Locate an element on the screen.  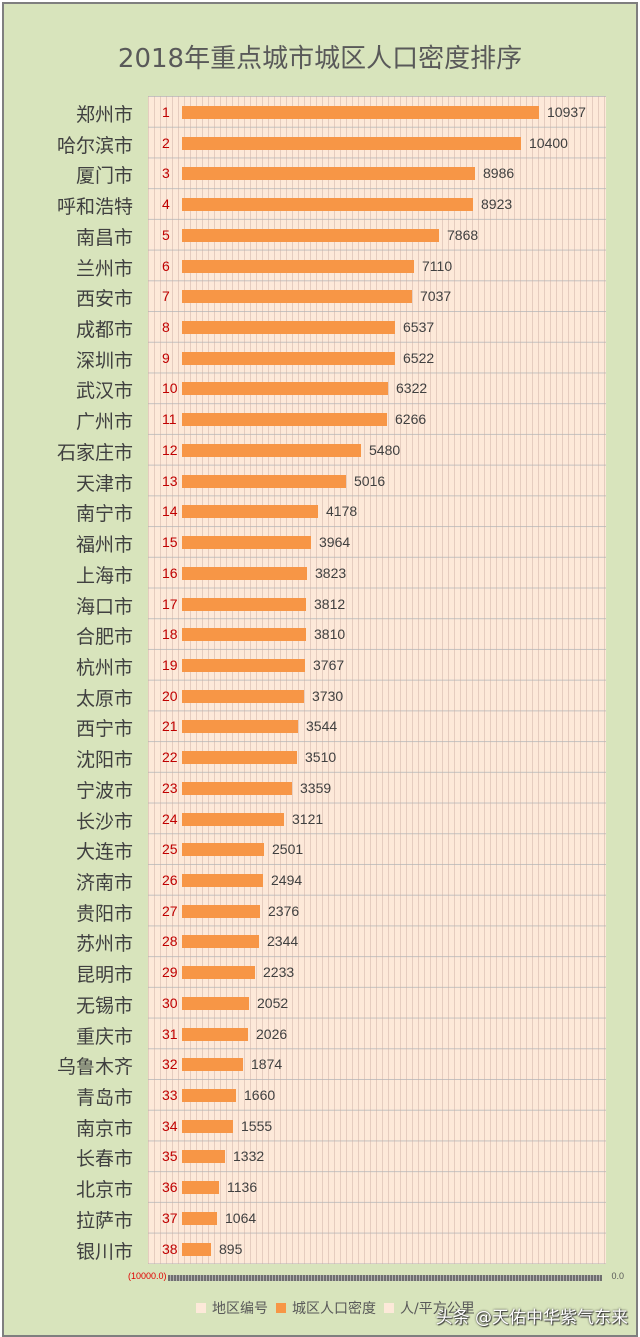
legend-label: 城区人口密度 is located at coordinates (334, 1309).